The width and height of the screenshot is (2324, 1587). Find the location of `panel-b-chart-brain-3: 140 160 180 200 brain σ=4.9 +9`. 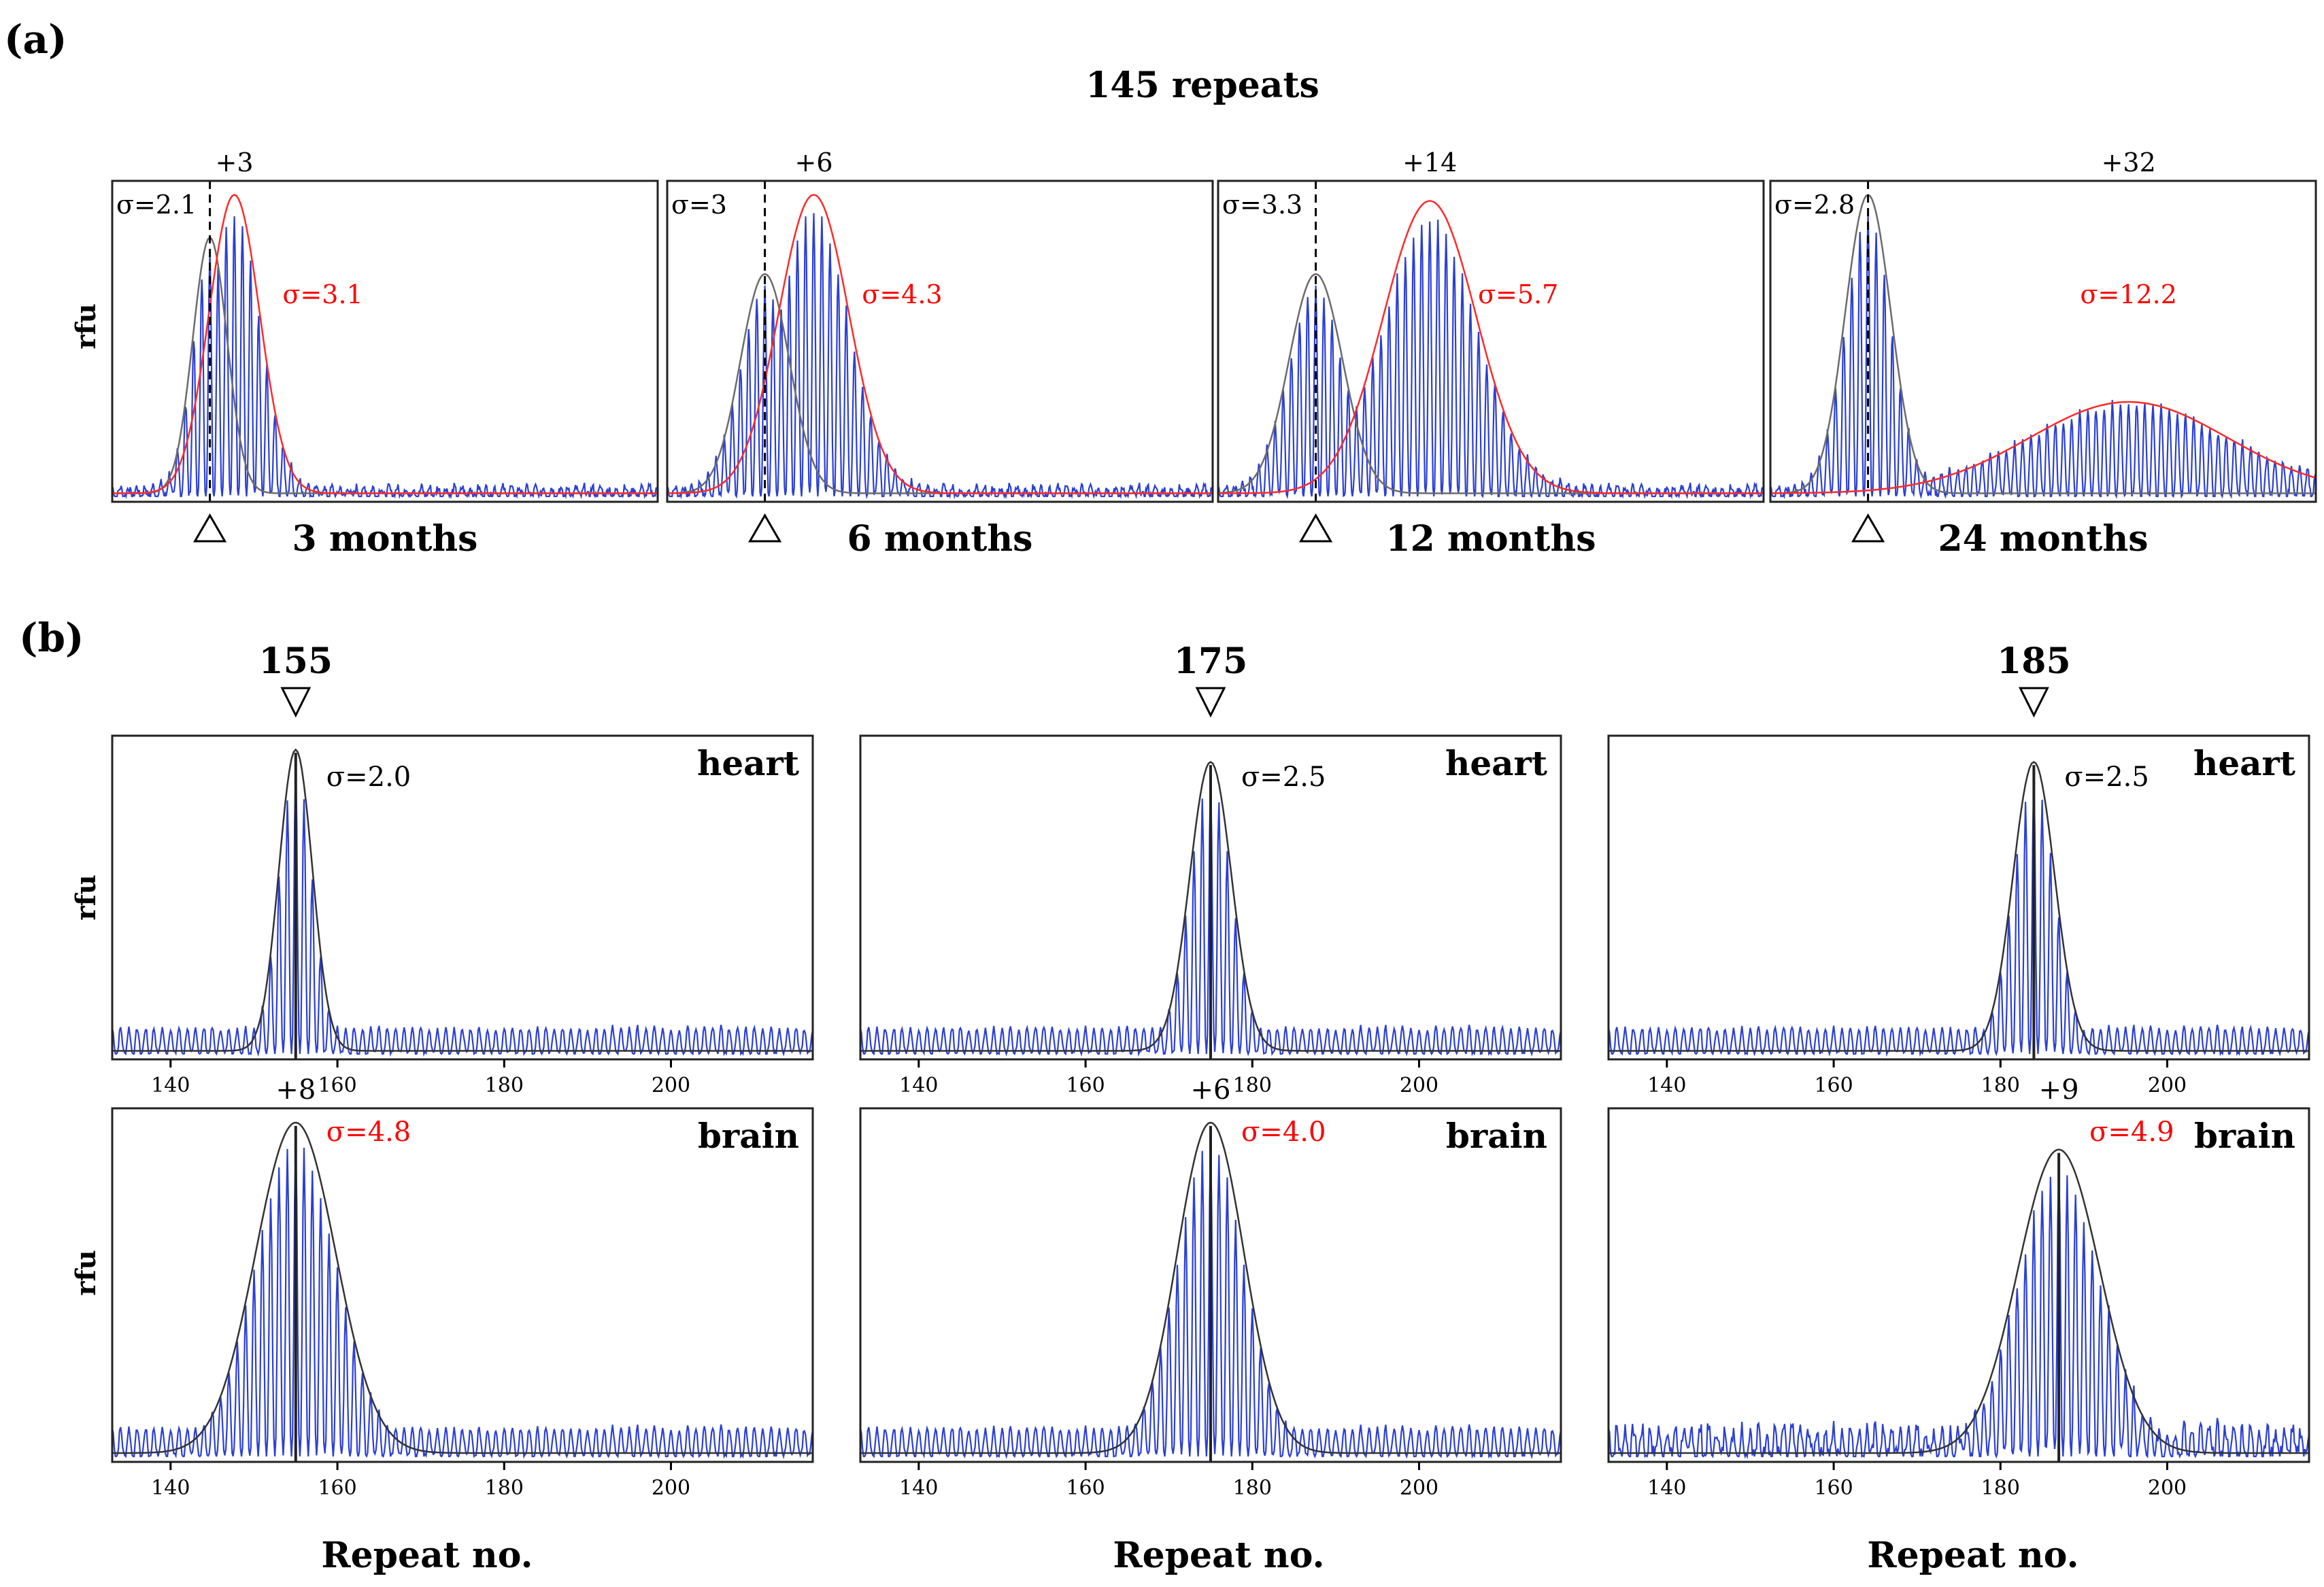

panel-b-chart-brain-3: 140 160 180 200 brain σ=4.9 +9 is located at coordinates (1958, 1287).